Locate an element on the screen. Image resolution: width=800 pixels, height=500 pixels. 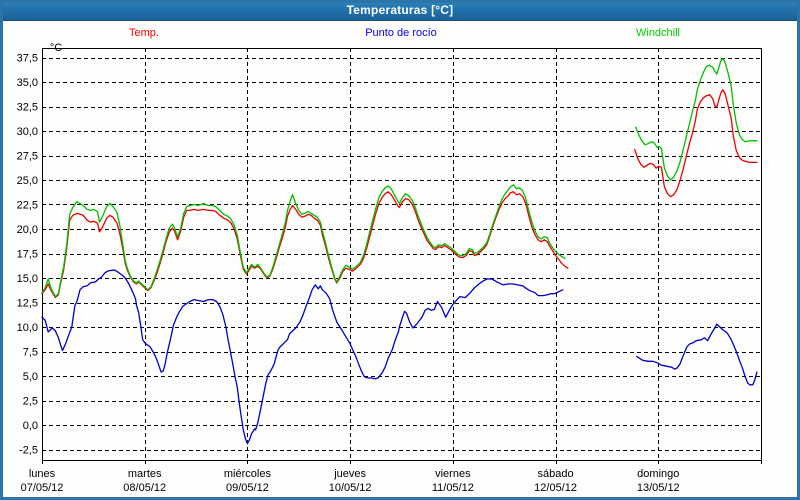
svg-text: 22,5 is located at coordinates (27, 206).